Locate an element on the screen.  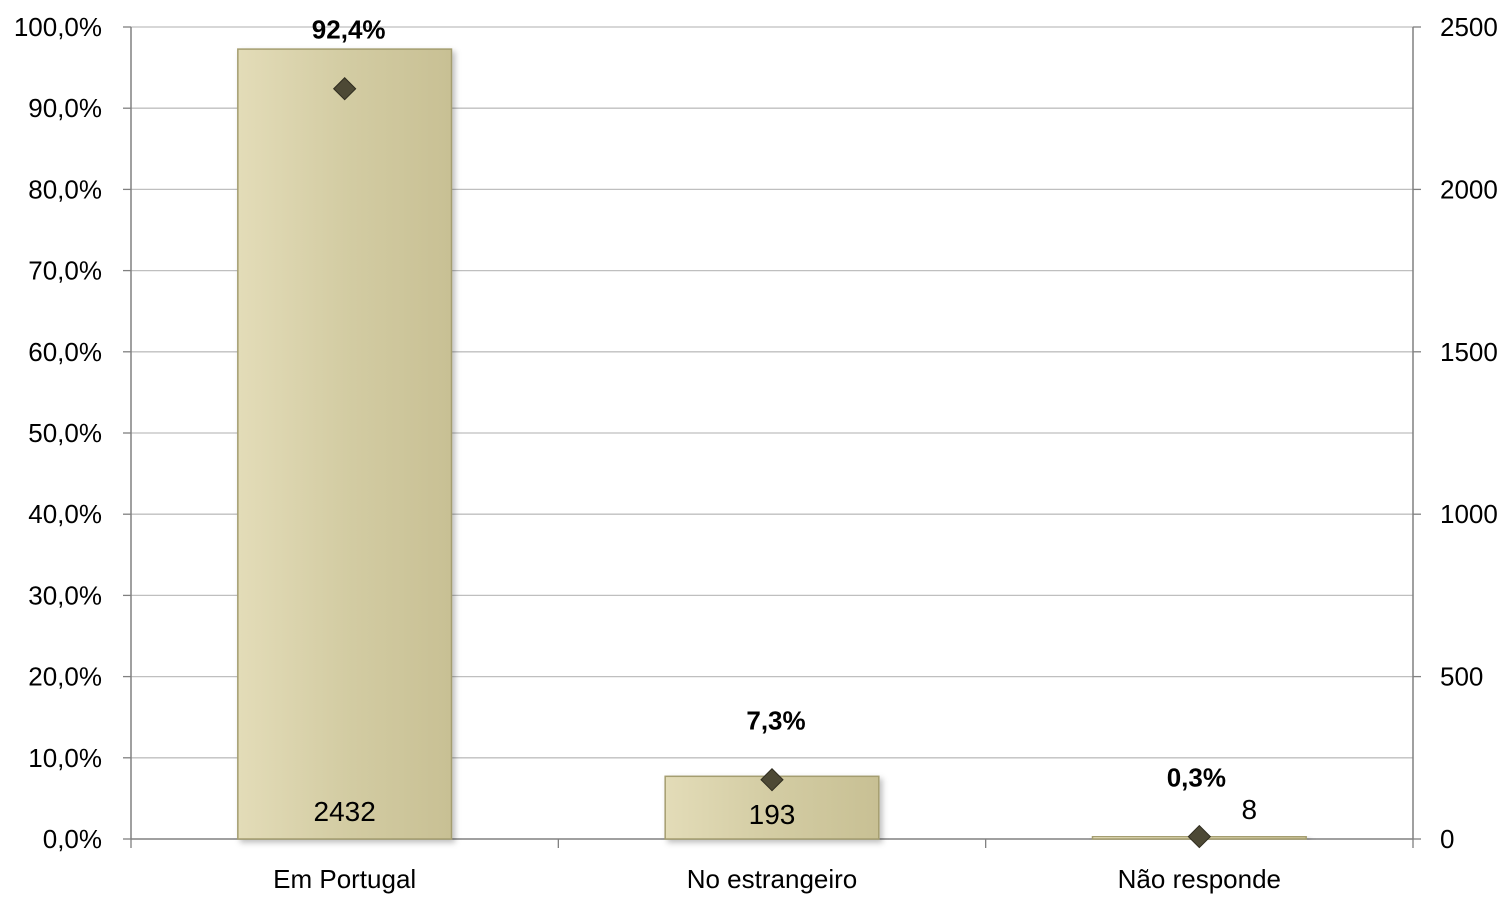
right-tick-label: 2000 is located at coordinates (1469, 189).